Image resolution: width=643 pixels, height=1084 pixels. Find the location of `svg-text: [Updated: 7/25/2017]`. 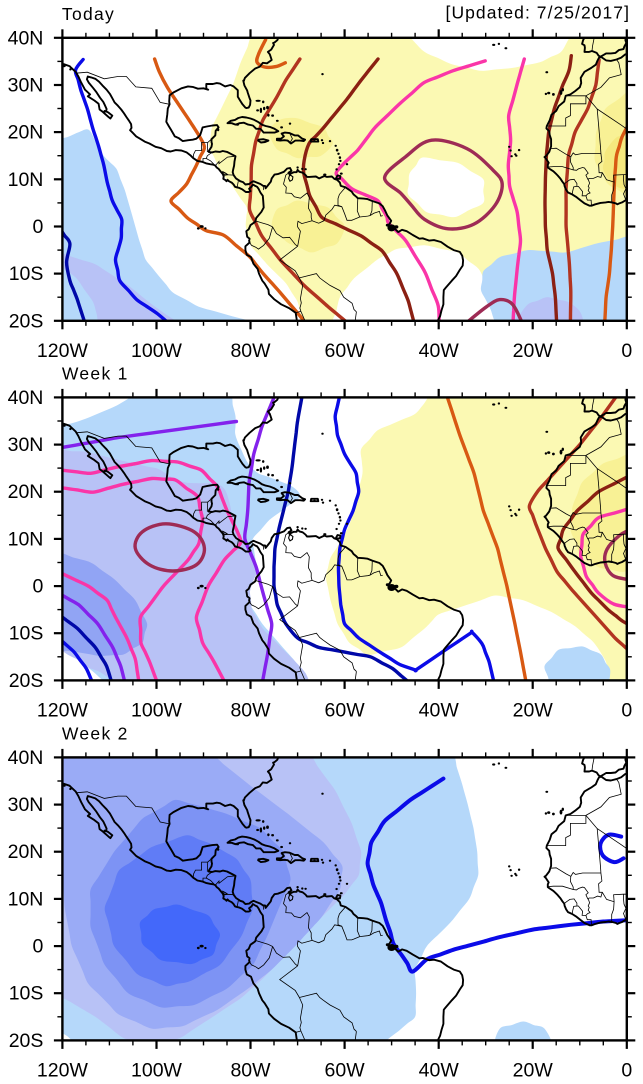

svg-text: [Updated: 7/25/2017] is located at coordinates (538, 13).